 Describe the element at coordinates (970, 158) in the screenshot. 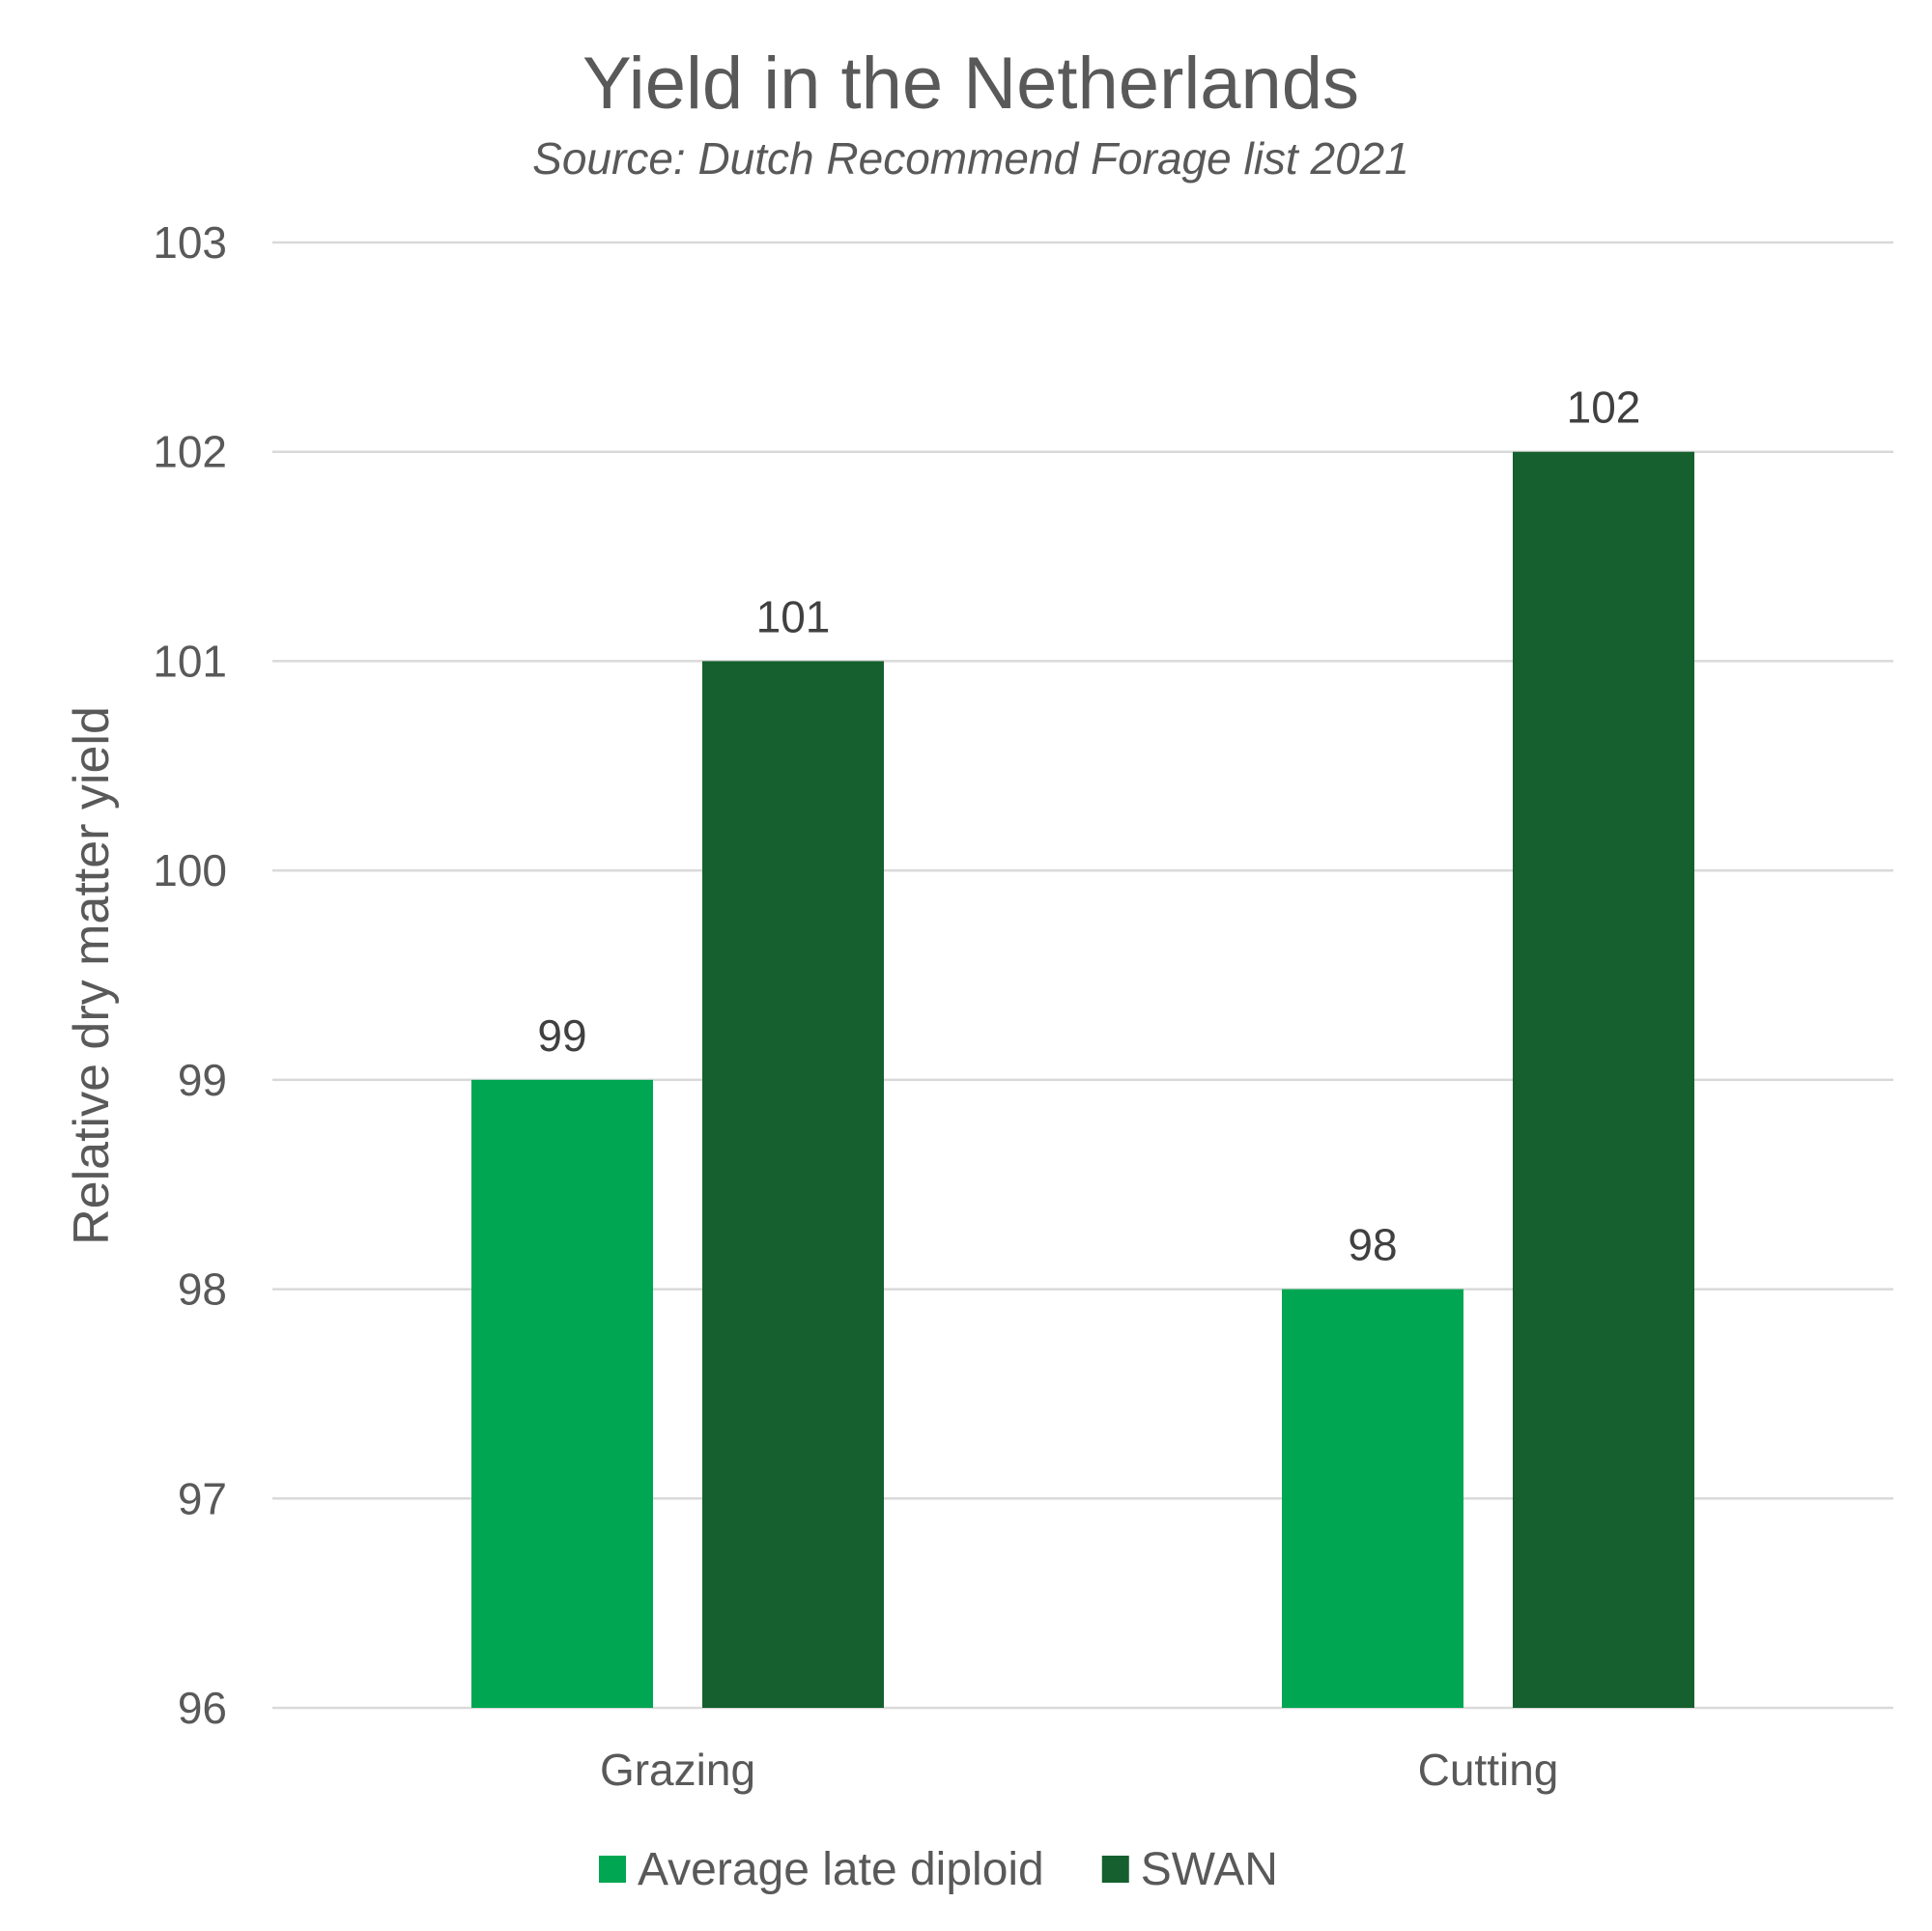

I see `chart-subtitle: Source: Dutch Recommend Forage list 2021` at that location.